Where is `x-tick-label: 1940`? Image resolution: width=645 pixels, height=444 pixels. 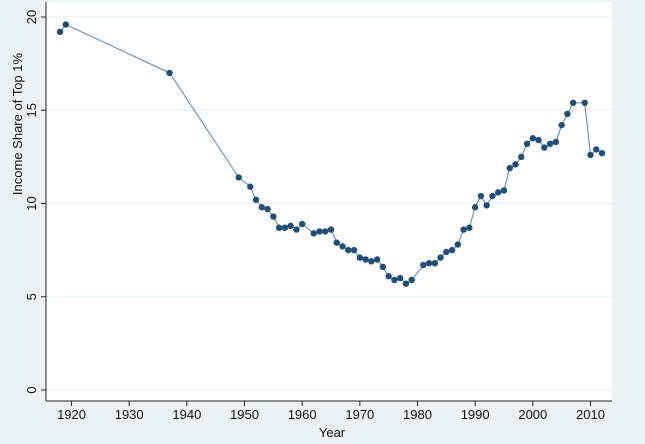 x-tick-label: 1940 is located at coordinates (186, 414).